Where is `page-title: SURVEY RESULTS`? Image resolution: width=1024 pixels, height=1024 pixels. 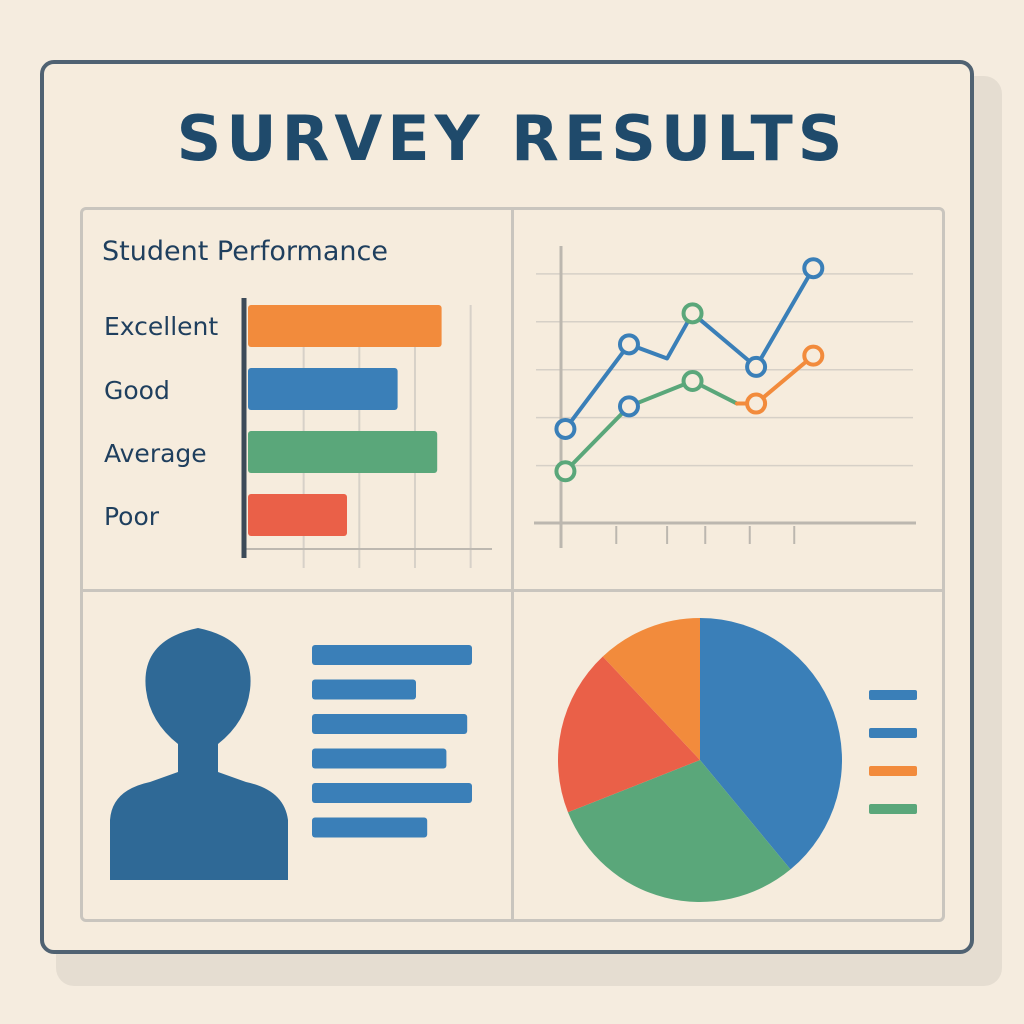
page-title: SURVEY RESULTS is located at coordinates (512, 138).